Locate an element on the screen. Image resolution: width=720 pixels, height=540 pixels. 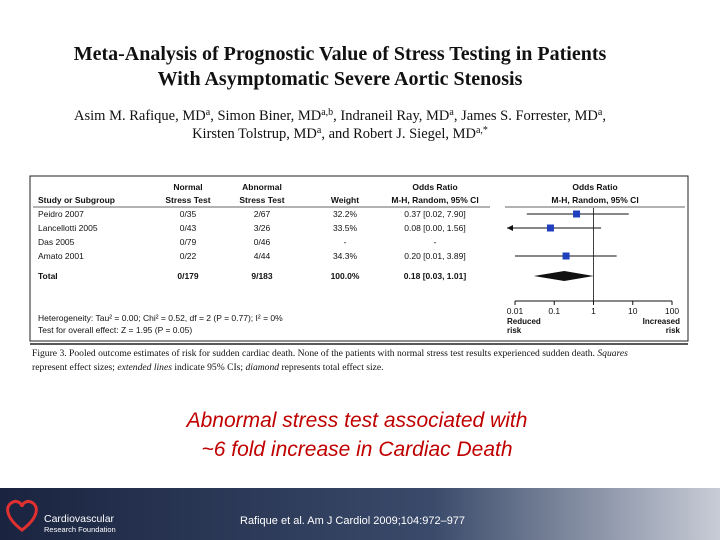
author-name: Asim M. Rafique, MD is located at coordinates (140, 116).